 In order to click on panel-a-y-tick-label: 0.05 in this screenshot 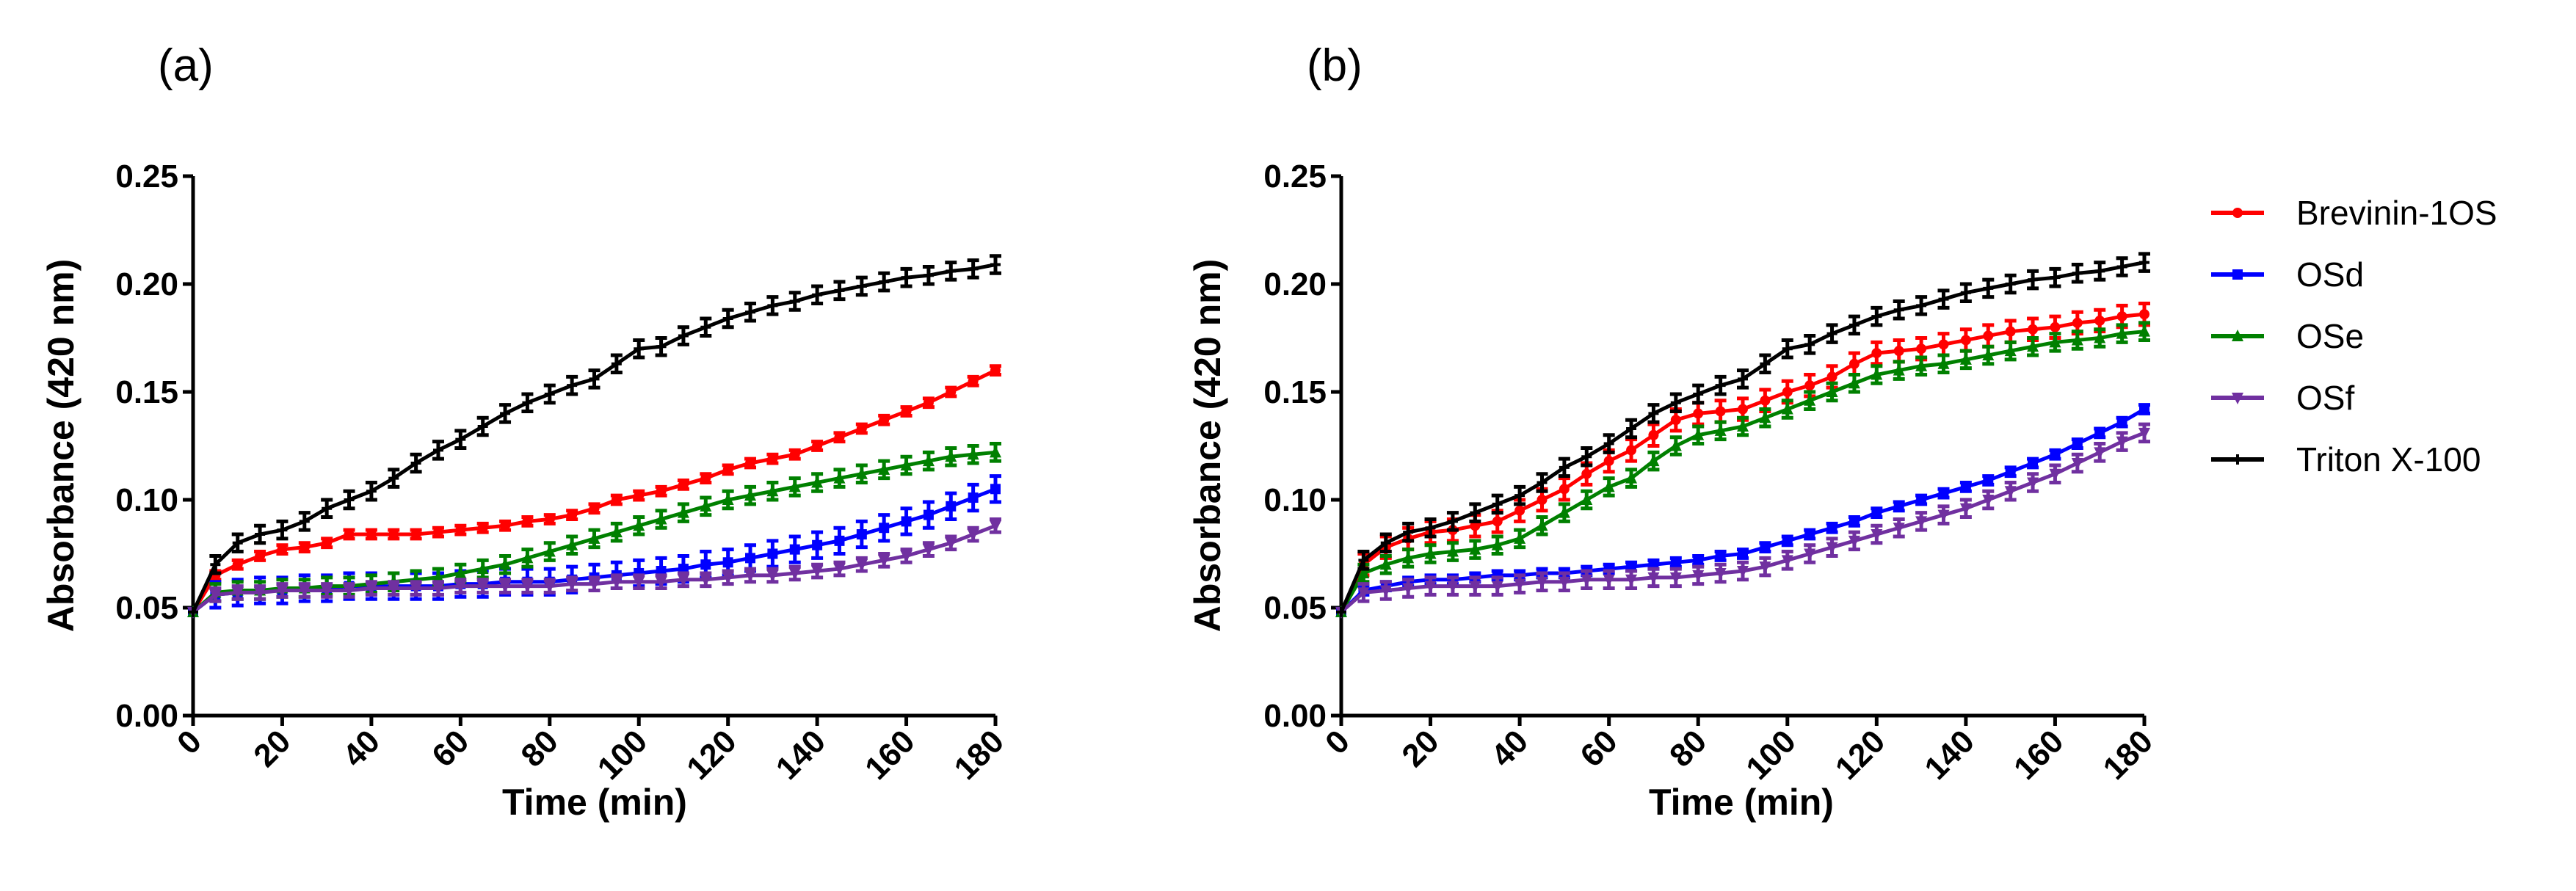, I will do `click(146, 608)`.